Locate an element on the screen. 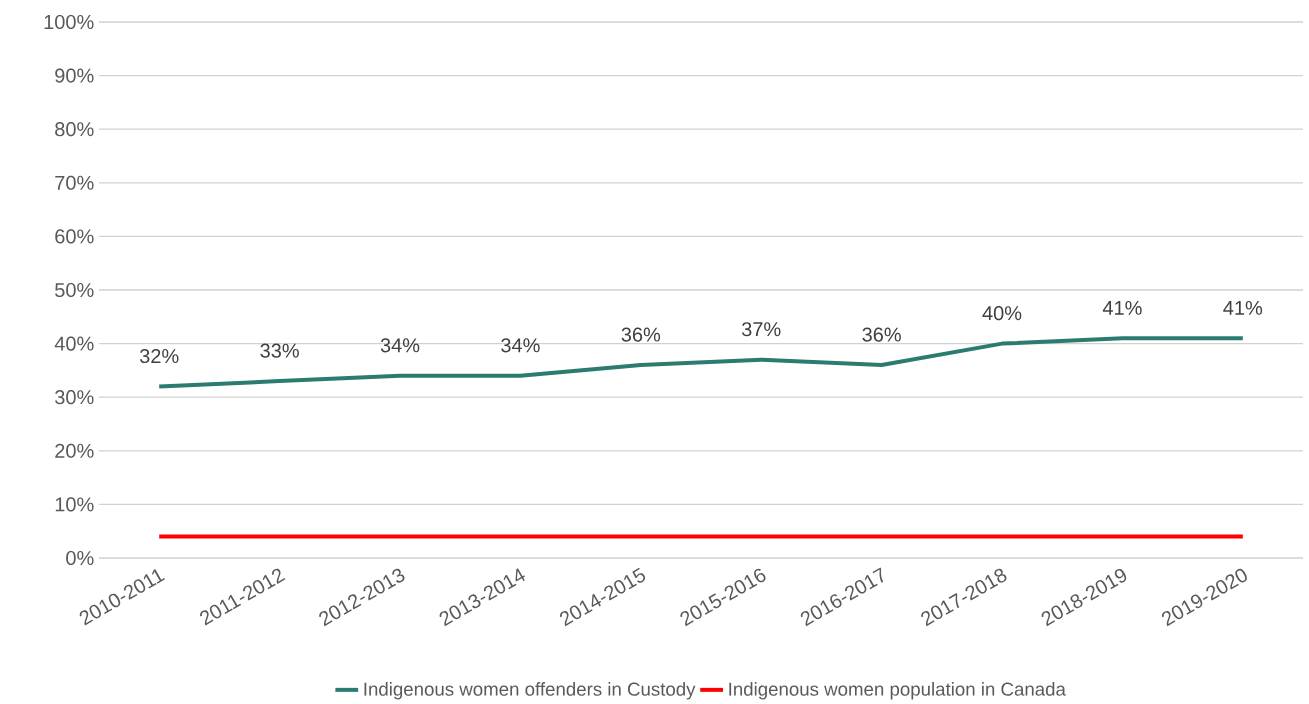  y-tick-label: 70% is located at coordinates (74, 182).